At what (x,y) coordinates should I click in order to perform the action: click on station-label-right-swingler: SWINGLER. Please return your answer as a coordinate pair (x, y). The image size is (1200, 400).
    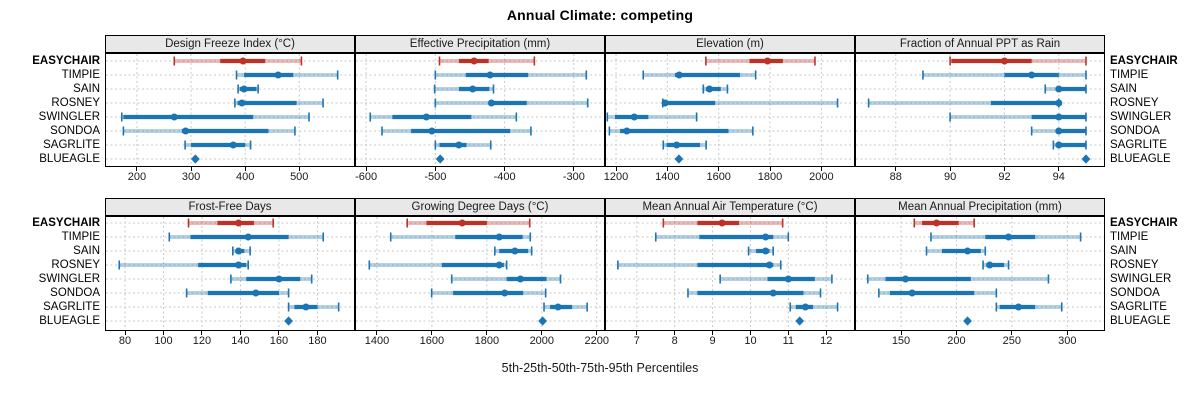
    Looking at the image, I should click on (1141, 116).